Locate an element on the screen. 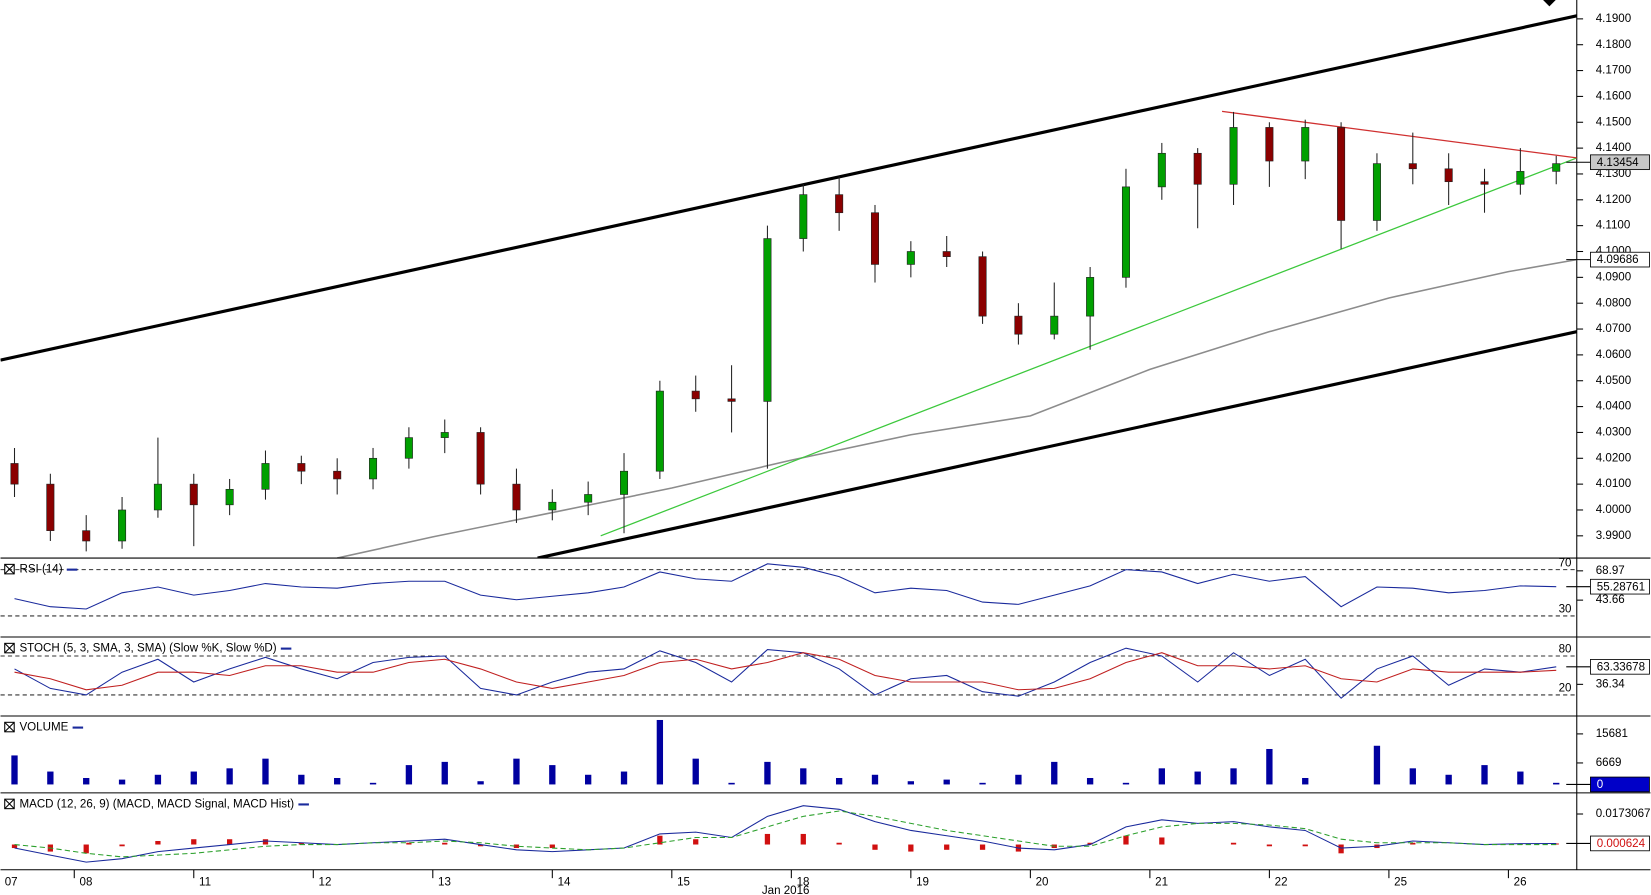 The image size is (1651, 895). y-tick-label: 4.1000 is located at coordinates (1613, 252).